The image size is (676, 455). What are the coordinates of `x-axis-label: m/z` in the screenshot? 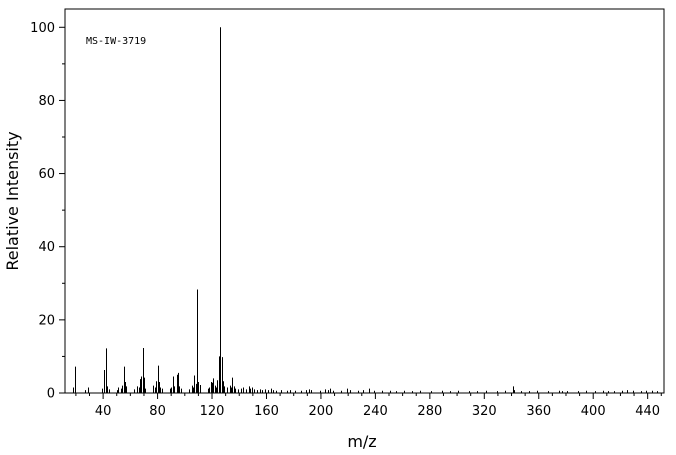 It's located at (361, 441).